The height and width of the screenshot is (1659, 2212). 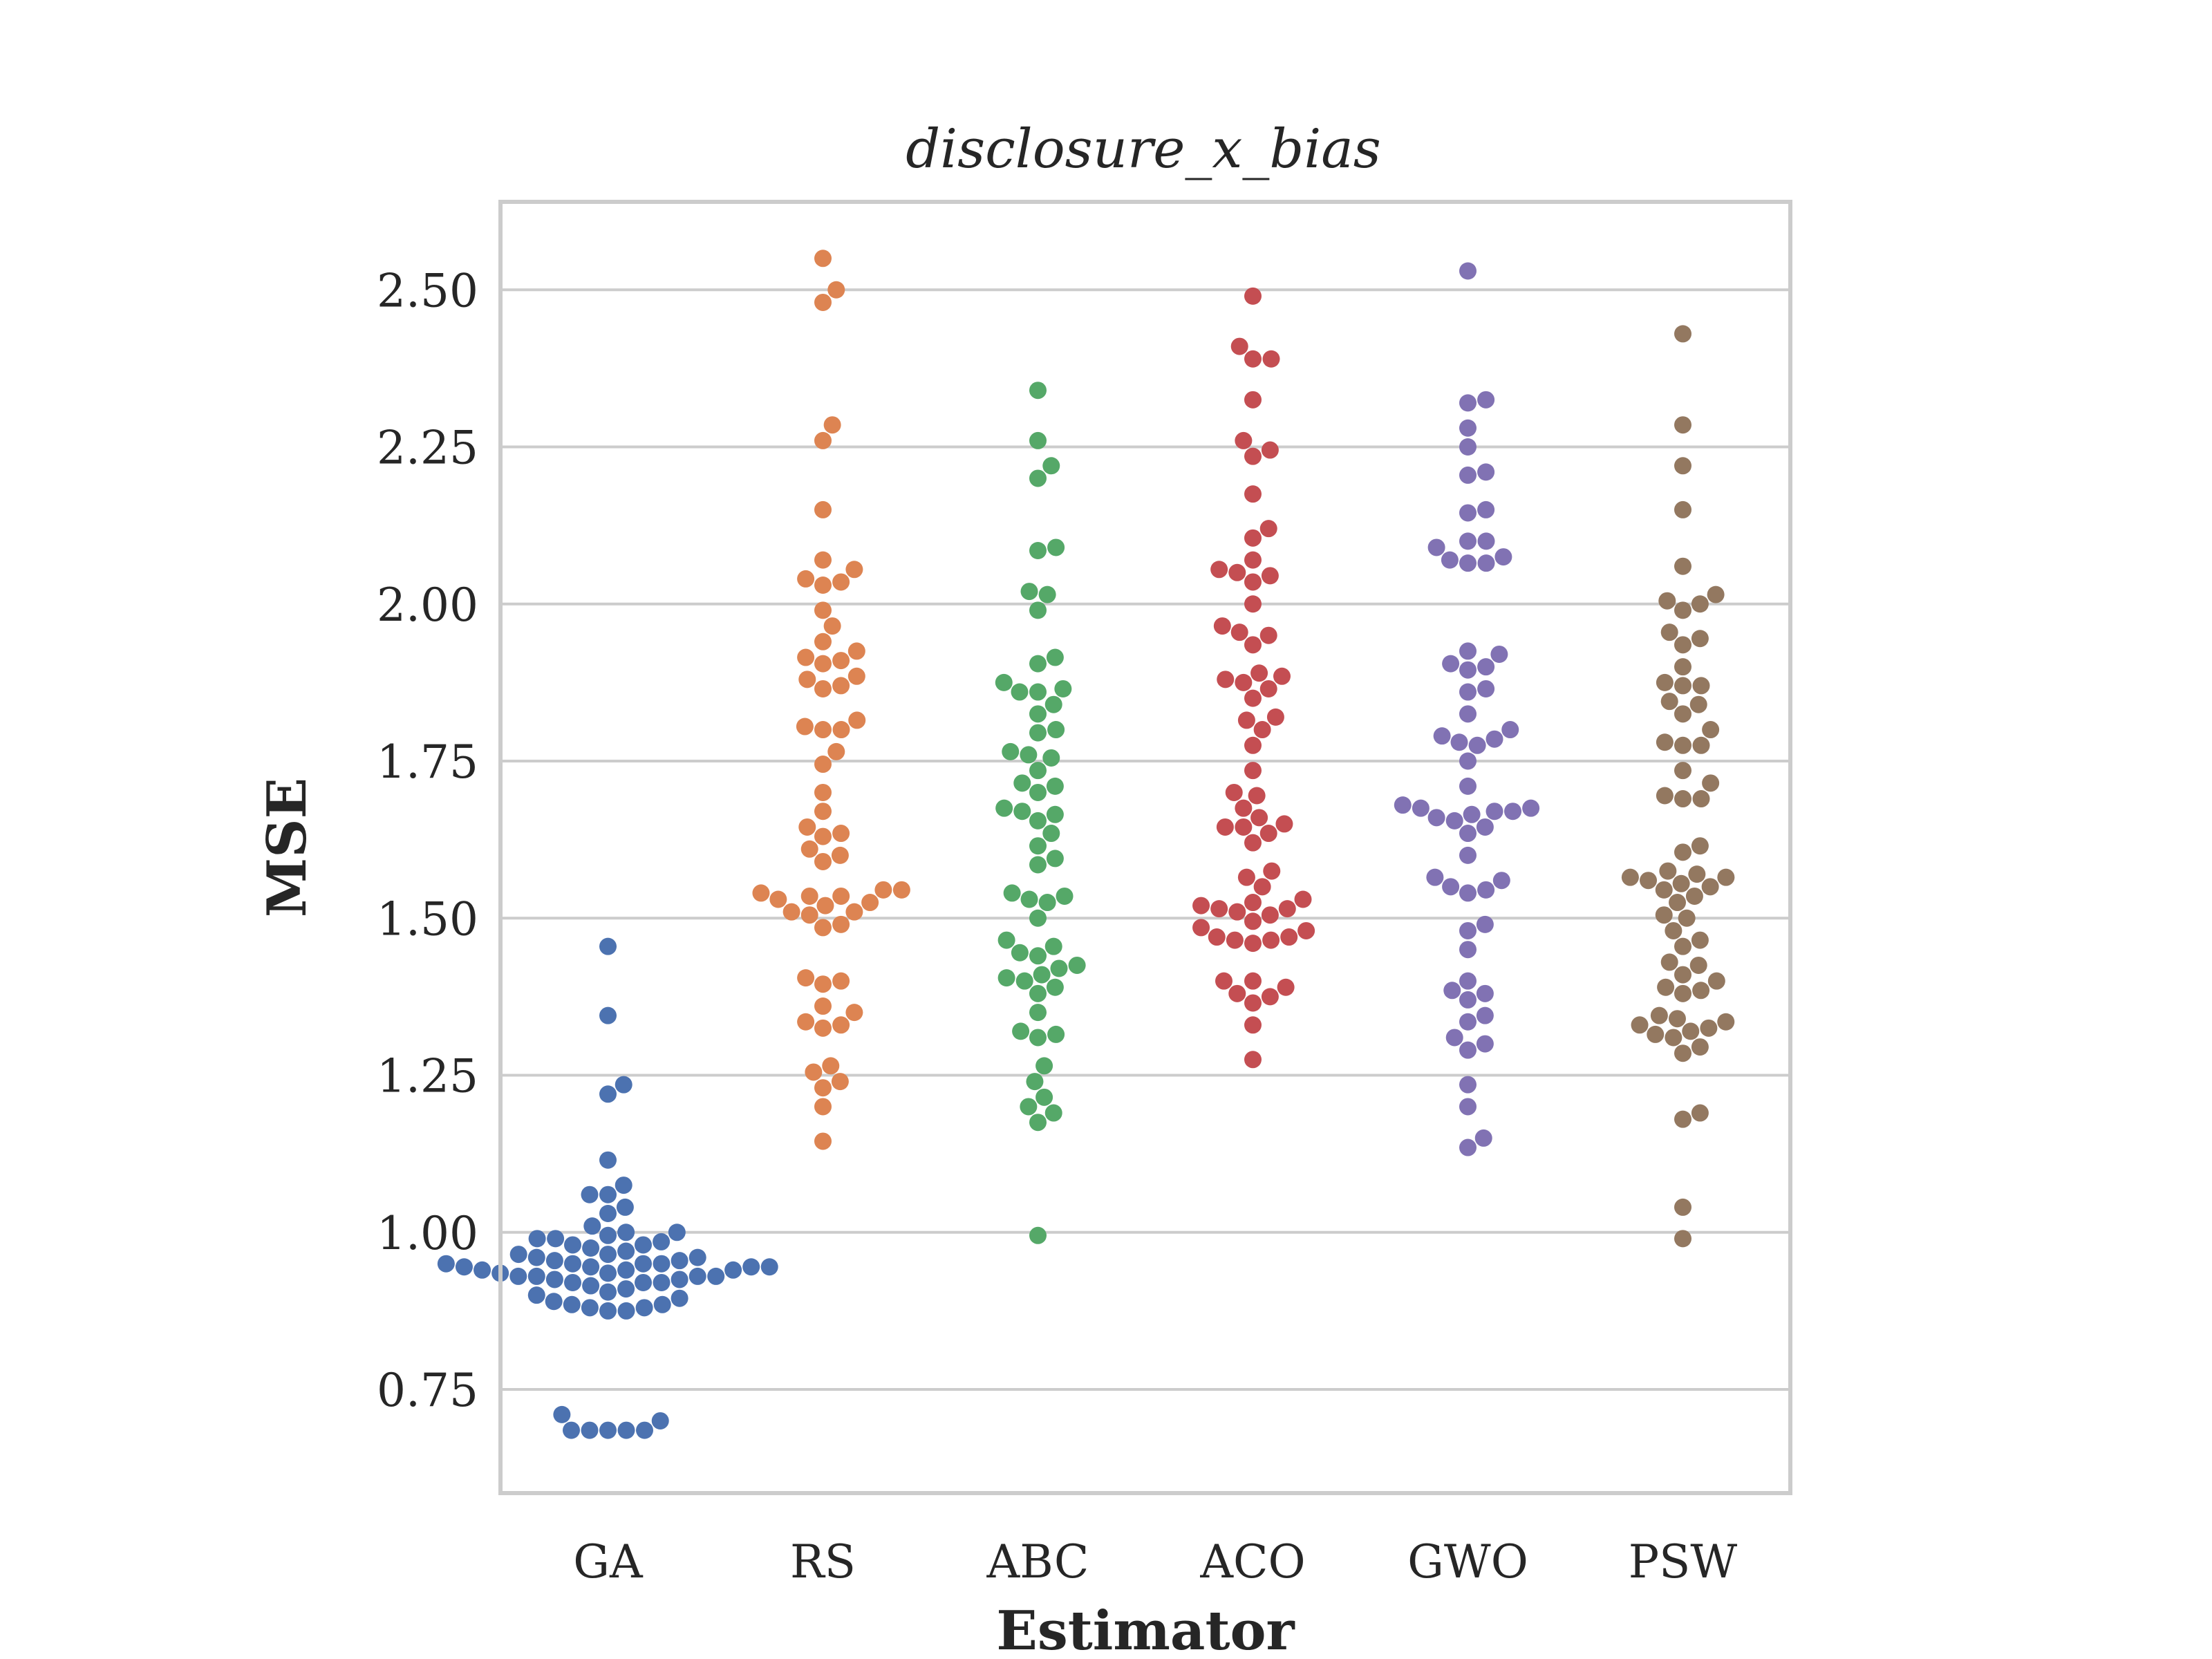 What do you see at coordinates (427, 762) in the screenshot?
I see `y-tick-label: 1.75` at bounding box center [427, 762].